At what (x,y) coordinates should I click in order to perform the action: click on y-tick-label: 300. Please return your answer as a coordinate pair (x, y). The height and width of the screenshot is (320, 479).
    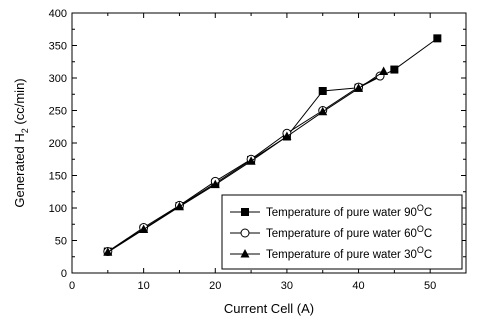
    Looking at the image, I should click on (58, 79).